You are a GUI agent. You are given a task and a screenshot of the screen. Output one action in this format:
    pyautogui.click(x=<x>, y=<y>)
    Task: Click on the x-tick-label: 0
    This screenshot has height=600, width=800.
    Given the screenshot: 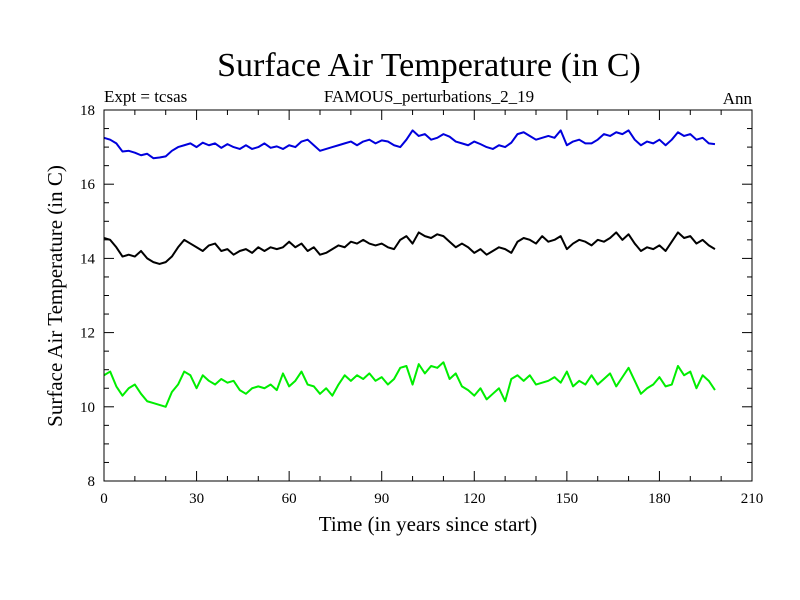 What is the action you would take?
    pyautogui.click(x=104, y=499)
    